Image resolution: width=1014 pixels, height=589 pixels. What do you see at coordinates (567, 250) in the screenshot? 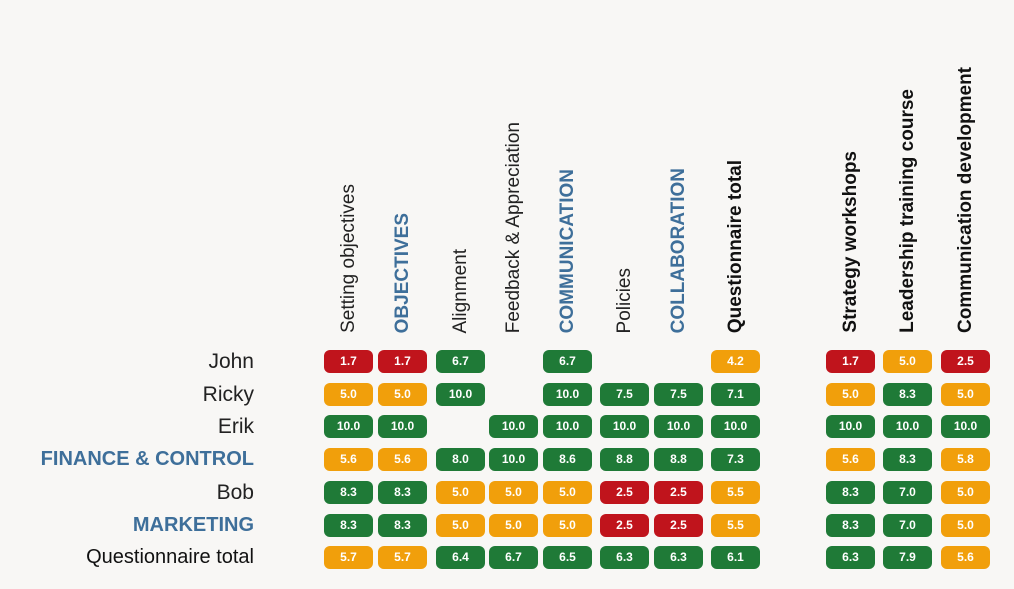
I see `column-header: COMMUNICATION` at bounding box center [567, 250].